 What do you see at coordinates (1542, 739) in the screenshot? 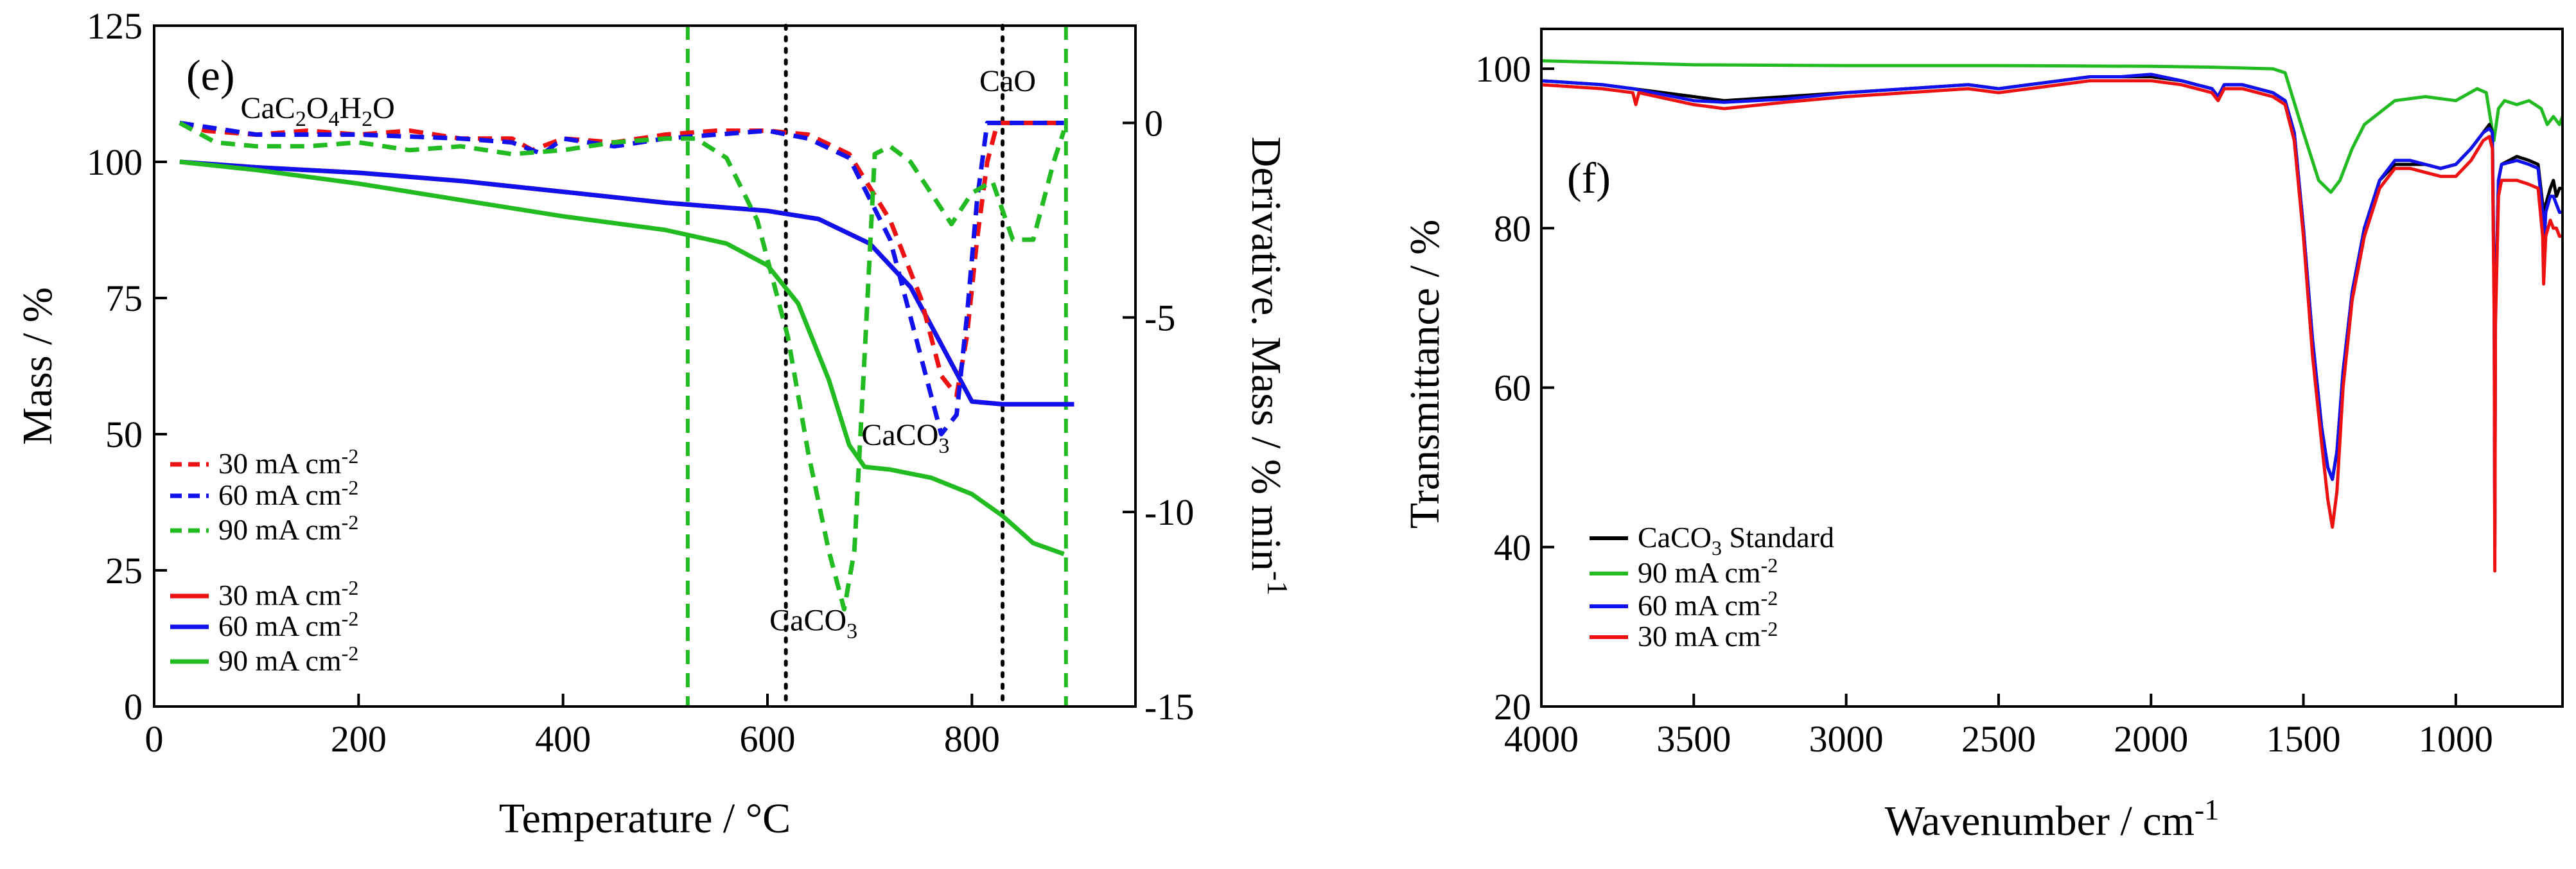
I see `x-tick-label: 4000` at bounding box center [1542, 739].